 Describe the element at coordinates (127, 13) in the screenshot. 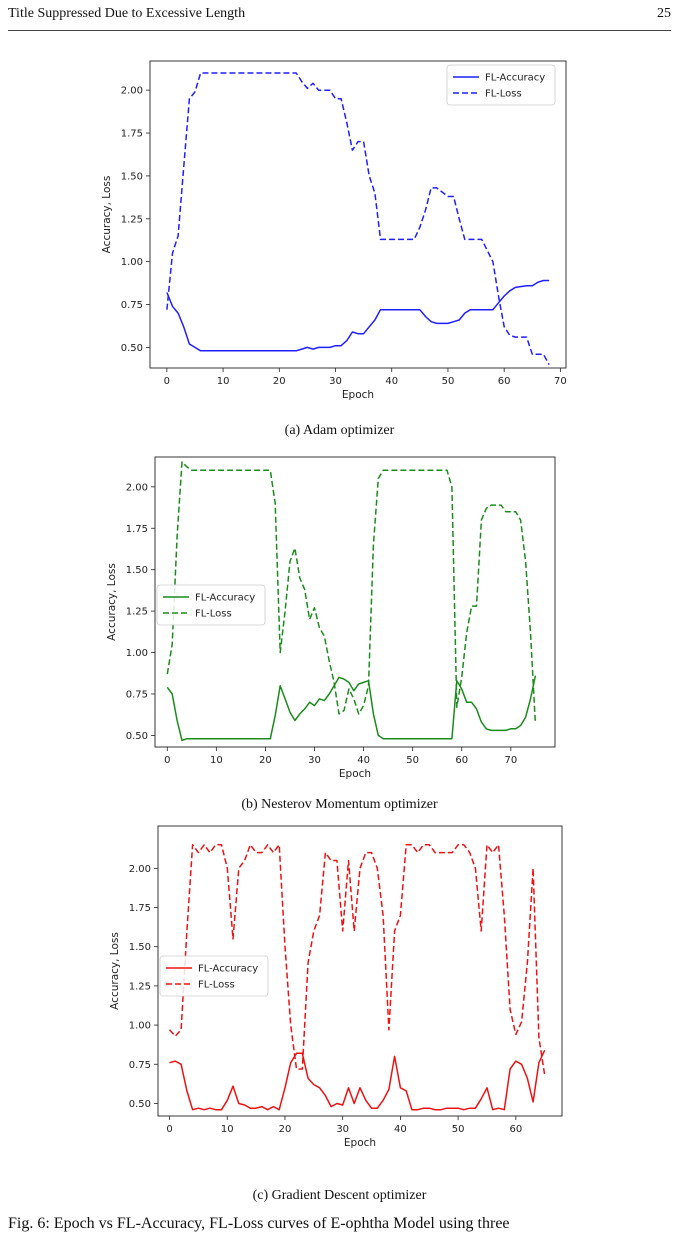

I see `running-title: Title Suppressed Due to Excessive Length` at that location.